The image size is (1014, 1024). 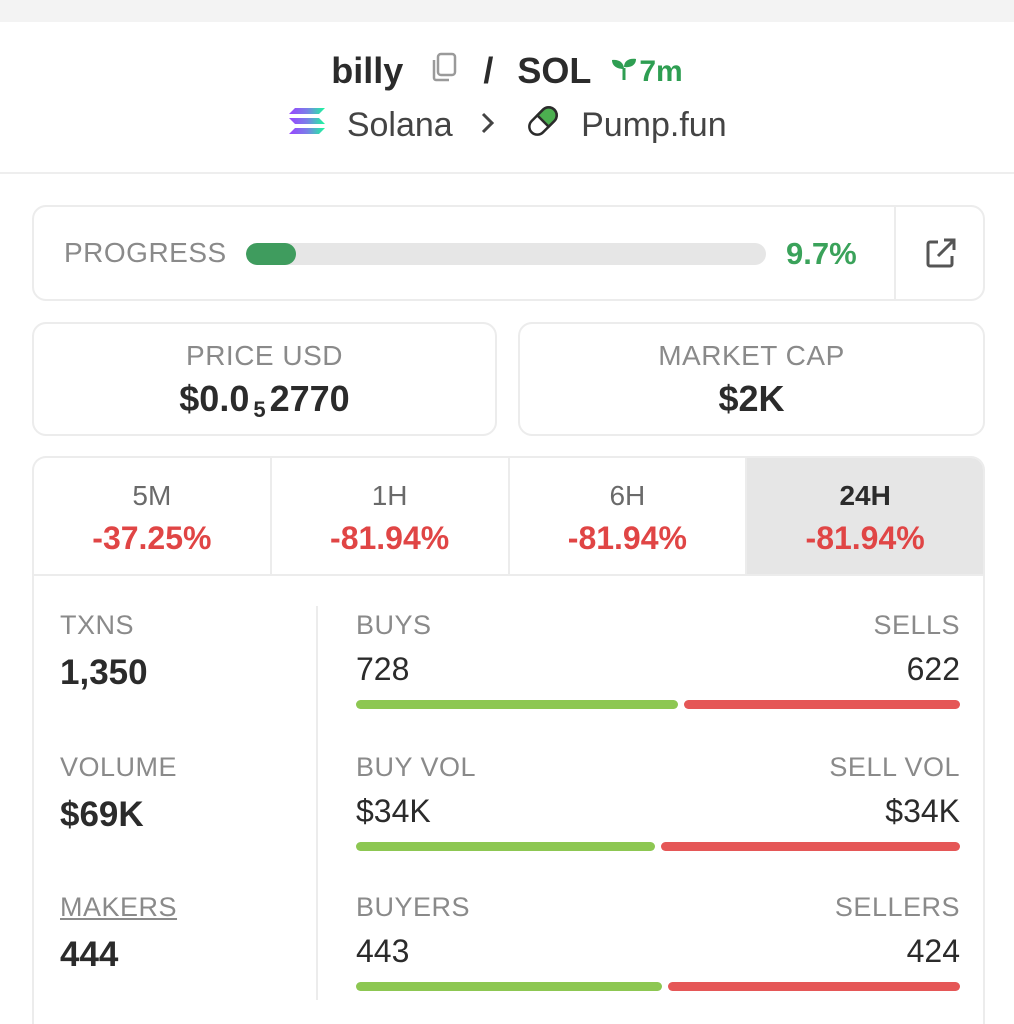 What do you see at coordinates (933, 669) in the screenshot?
I see `sells-value: 622` at bounding box center [933, 669].